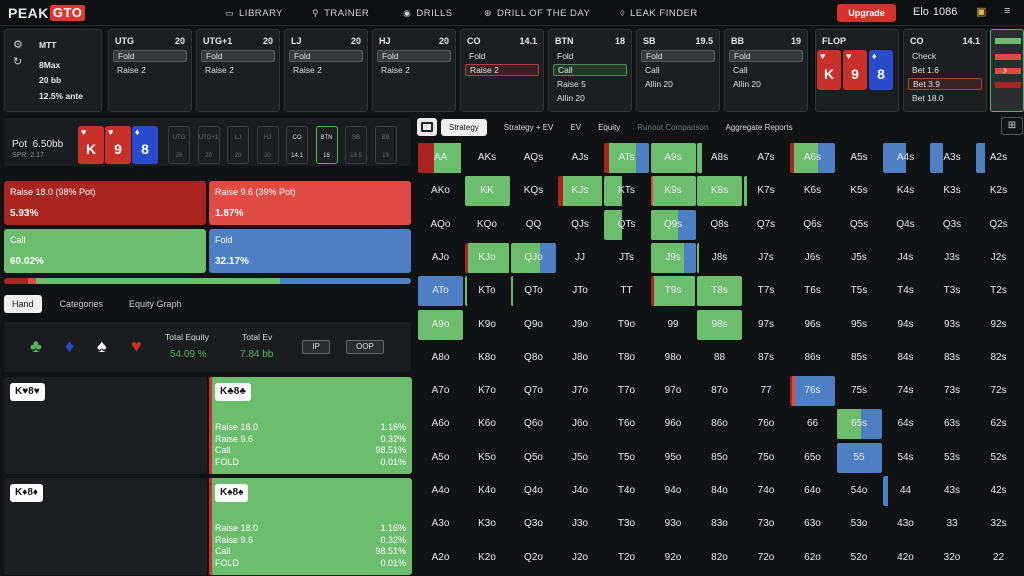 This screenshot has width=1024, height=576. What do you see at coordinates (812, 325) in the screenshot?
I see `hand-cell-96s: 96s` at bounding box center [812, 325].